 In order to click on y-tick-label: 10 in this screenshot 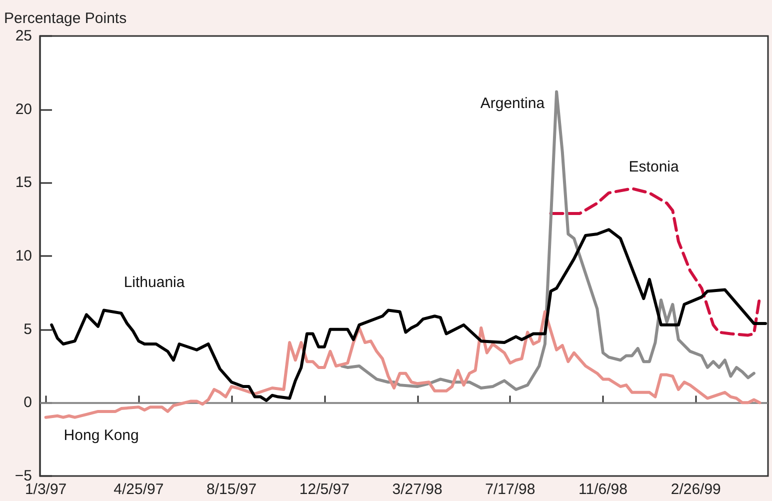, I will do `click(23, 256)`.